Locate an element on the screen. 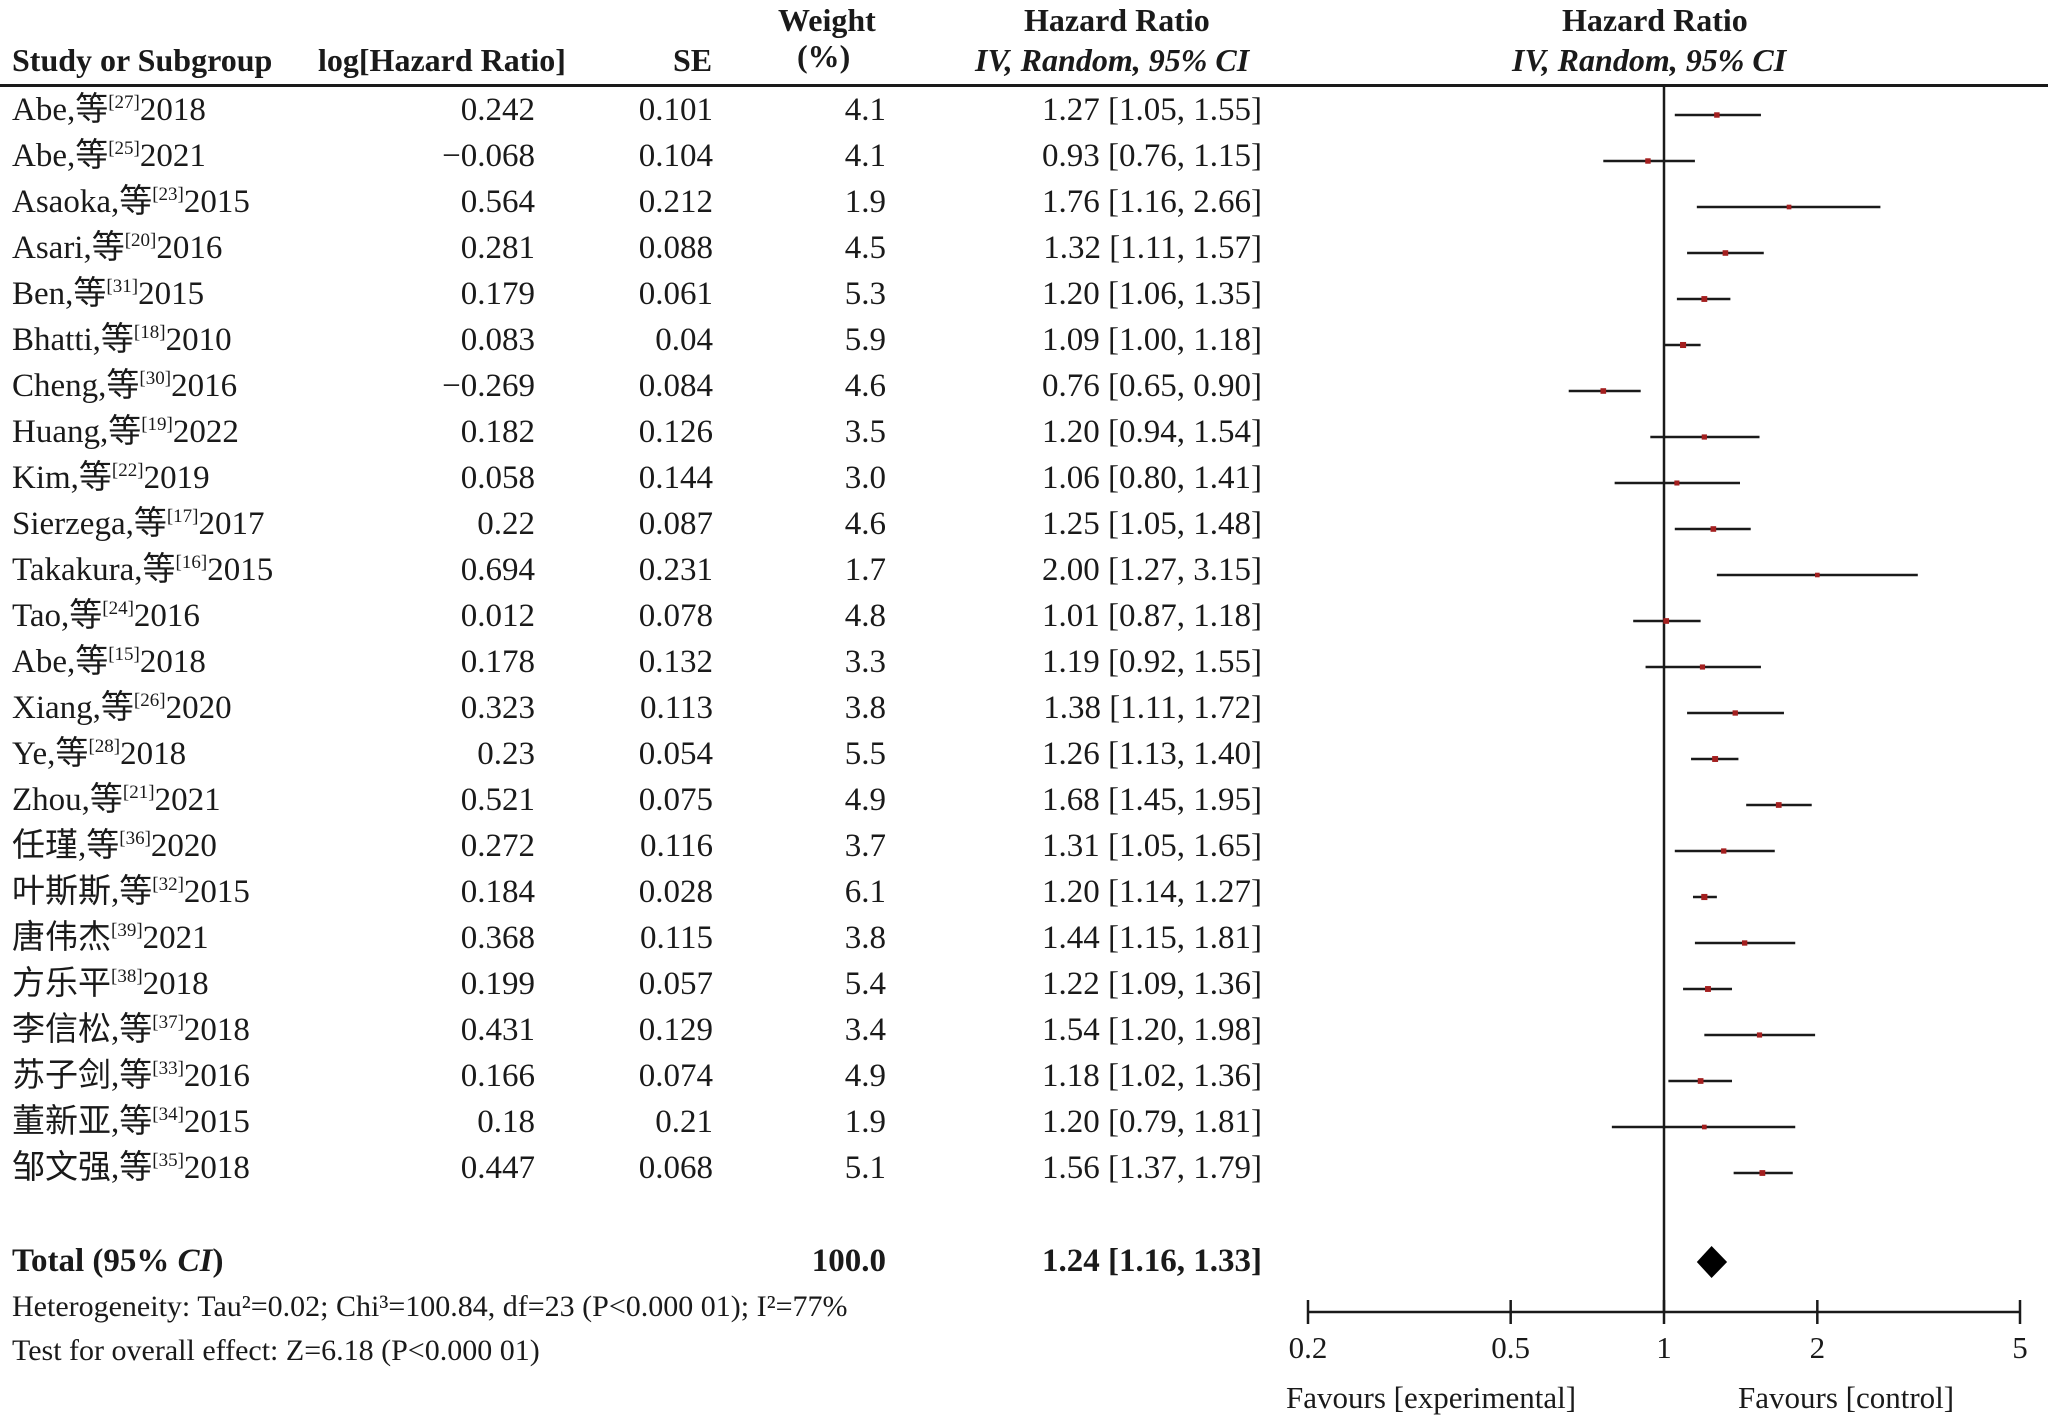  se-value: 0.075 is located at coordinates (675, 800).